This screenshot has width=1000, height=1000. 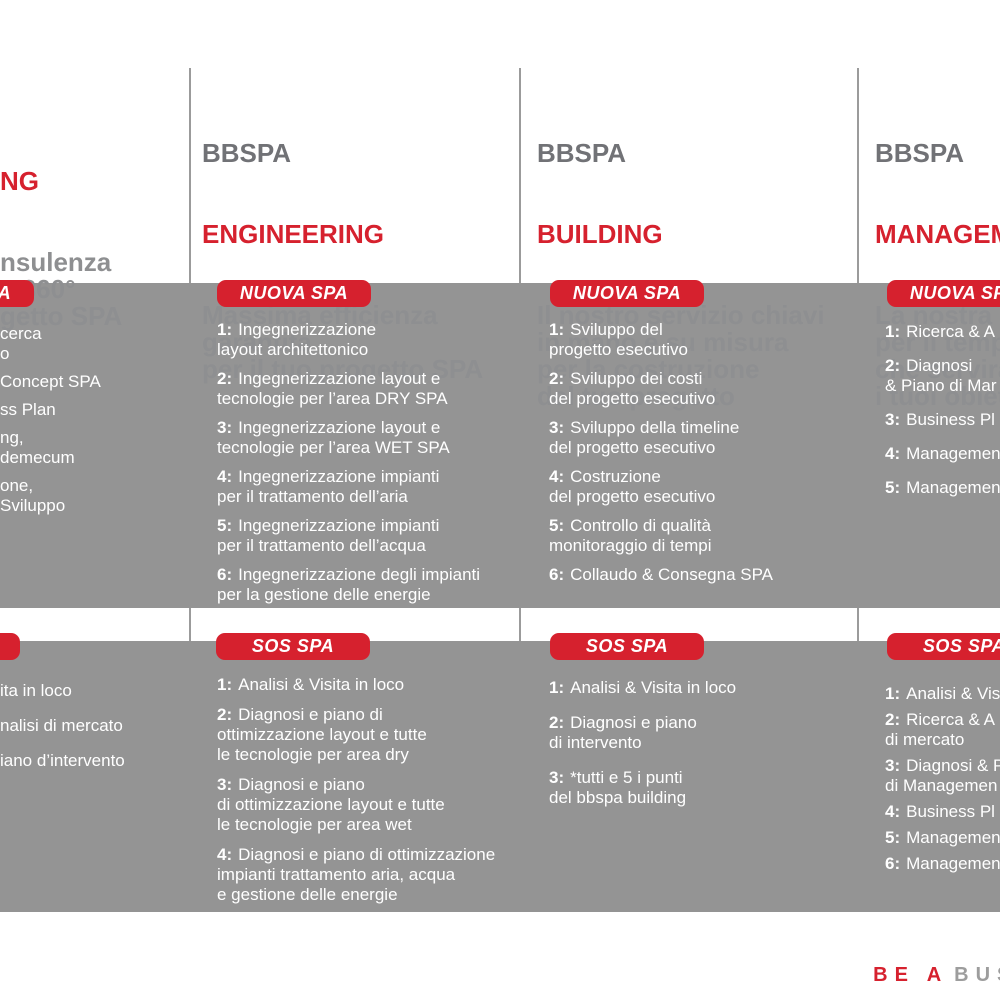 What do you see at coordinates (924, 964) in the screenshot?
I see `slogan: BE ABUSI` at bounding box center [924, 964].